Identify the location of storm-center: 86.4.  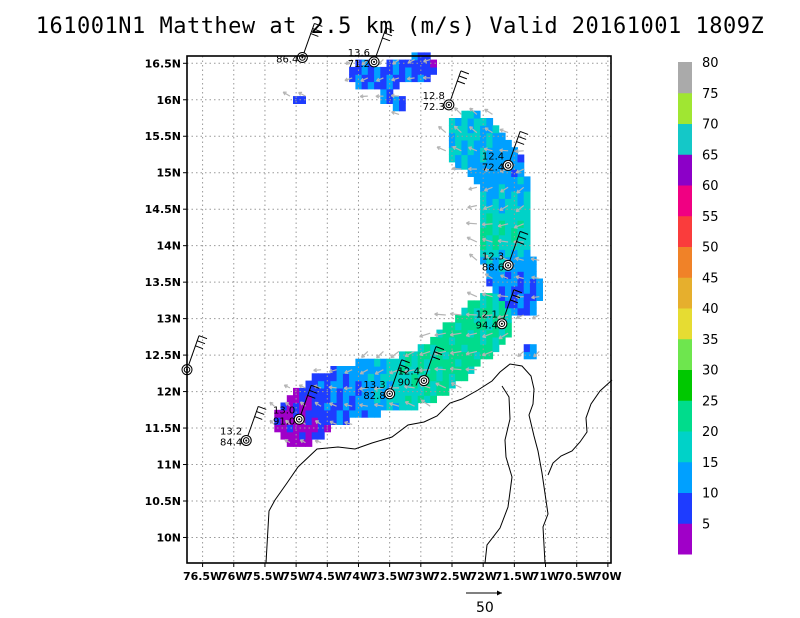
(299, 43).